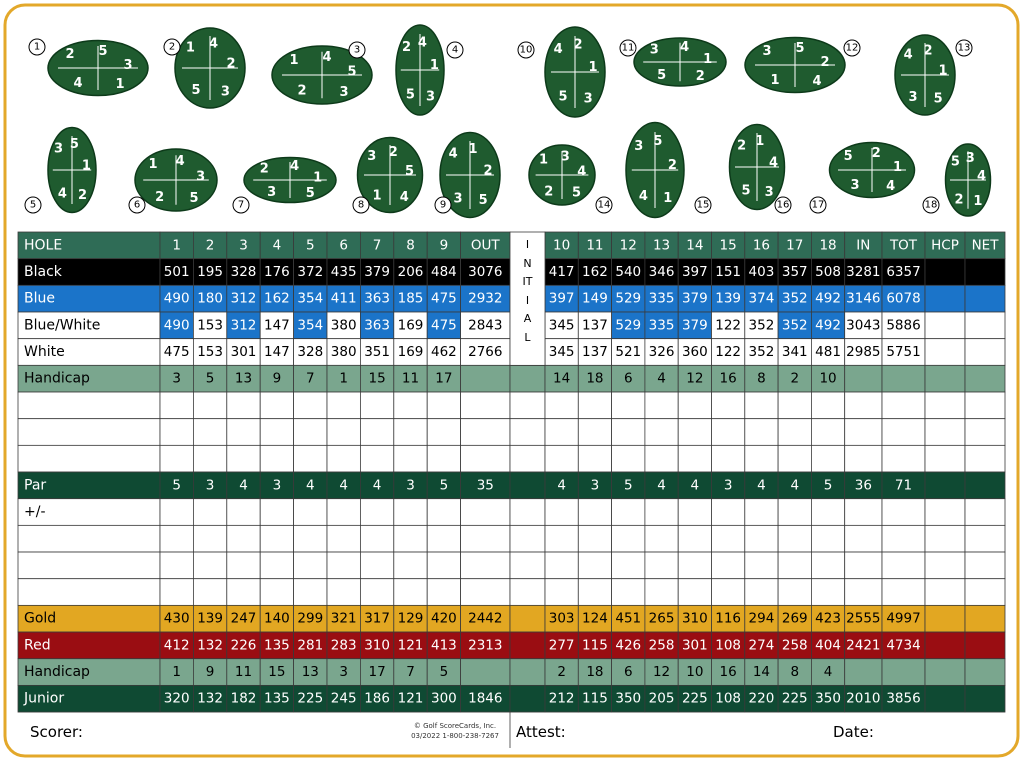 The width and height of the screenshot is (1024, 762). Describe the element at coordinates (818, 205) in the screenshot. I see `hole-number: 17` at that location.